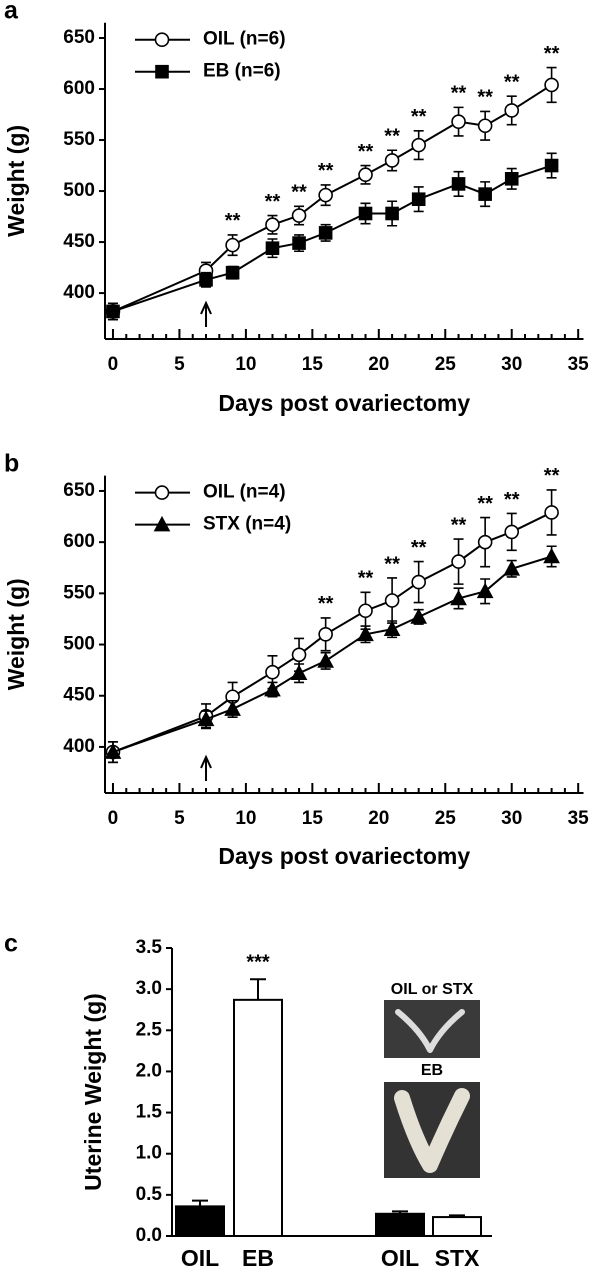 The image size is (598, 1280). I want to click on x-tick-label: 10, so click(245, 364).